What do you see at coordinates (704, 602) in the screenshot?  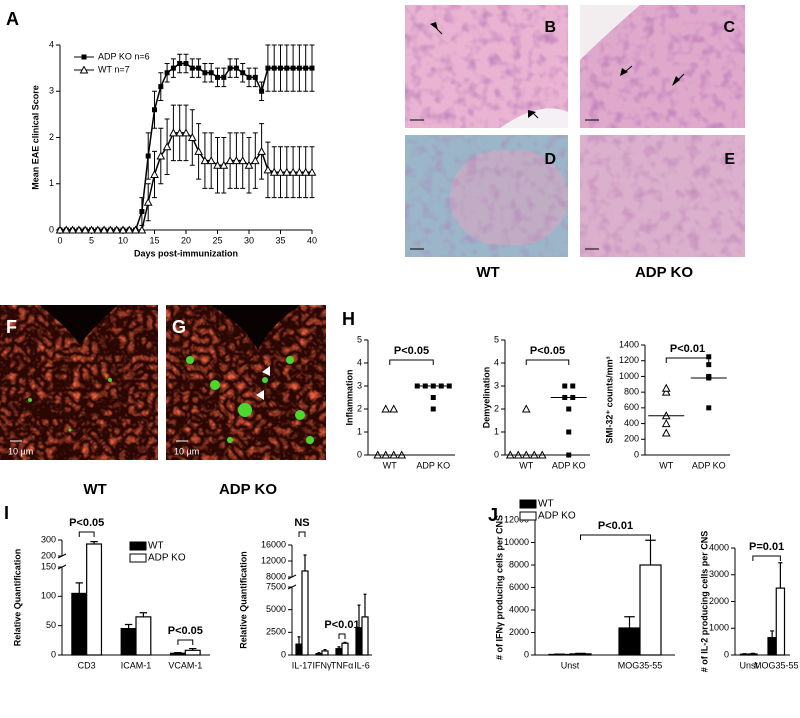 I see `y-axis-label: # of IL-2 producing cells per CNS` at bounding box center [704, 602].